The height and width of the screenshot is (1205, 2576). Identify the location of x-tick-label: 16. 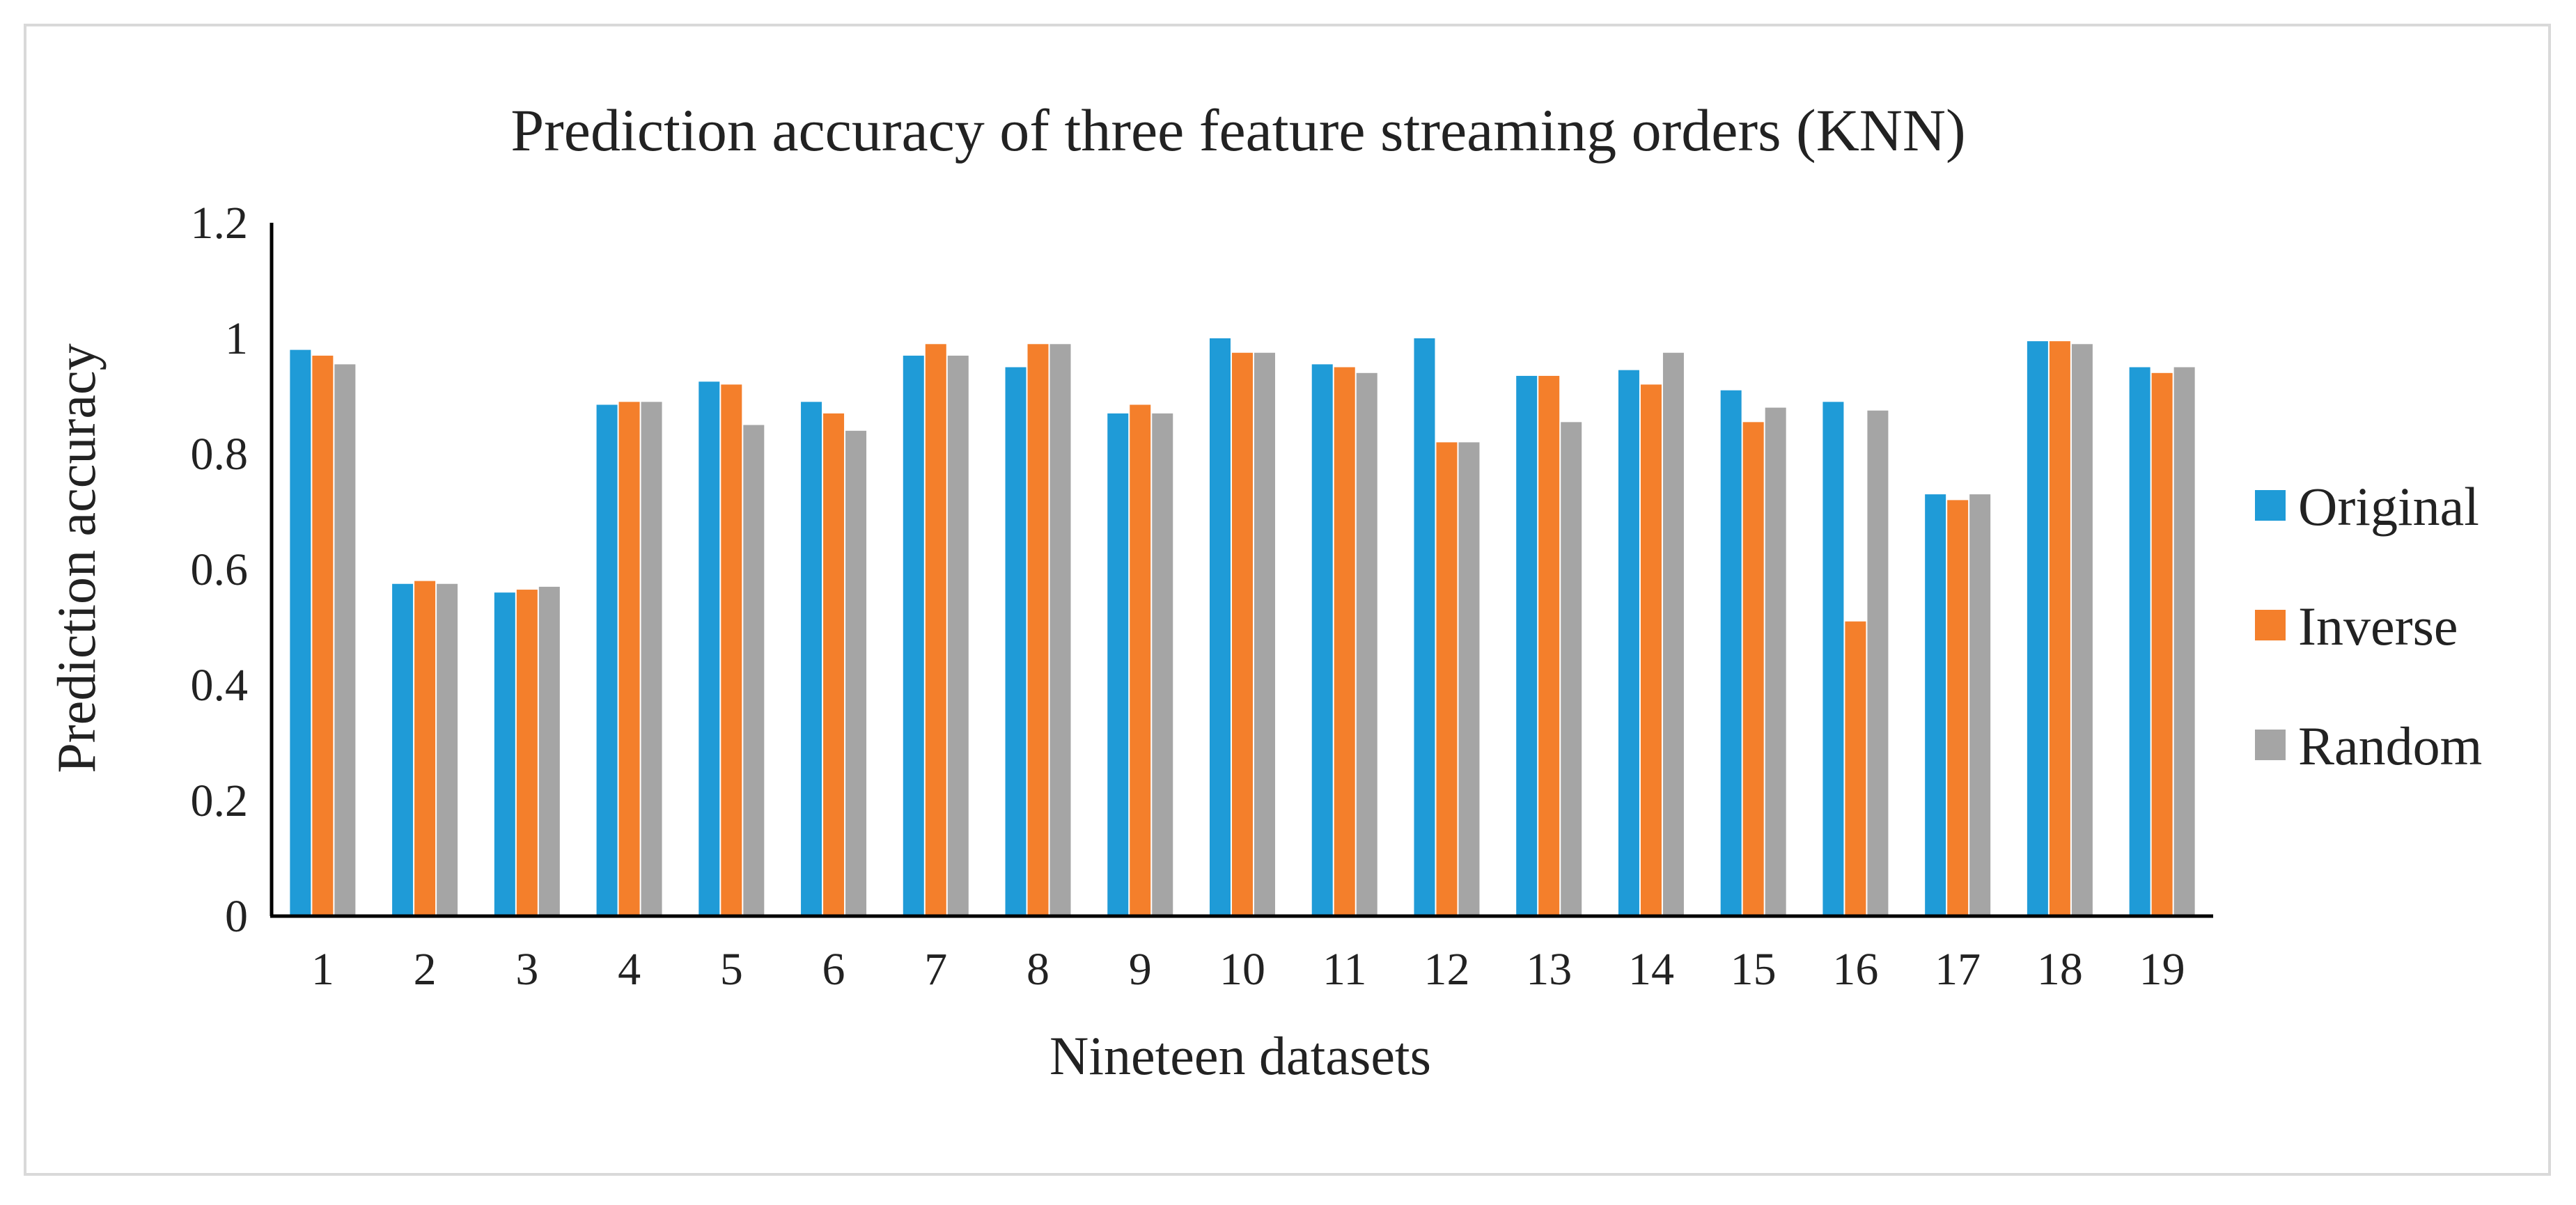
(1855, 969).